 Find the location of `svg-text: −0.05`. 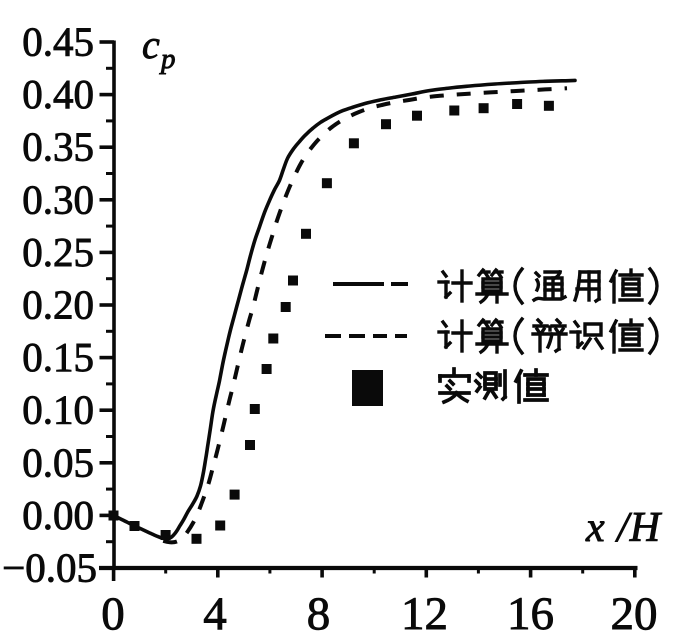

svg-text: −0.05 is located at coordinates (49, 568).